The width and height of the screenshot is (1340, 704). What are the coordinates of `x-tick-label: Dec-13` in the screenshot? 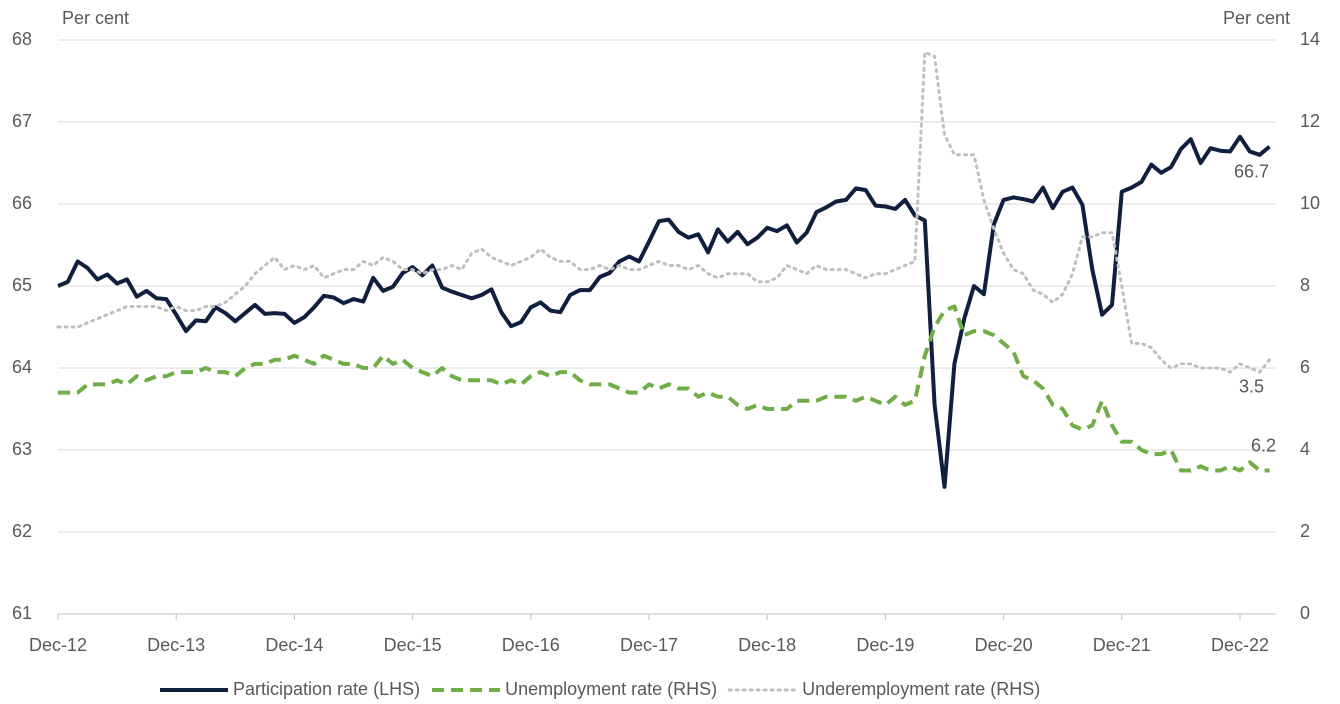 It's located at (176, 645).